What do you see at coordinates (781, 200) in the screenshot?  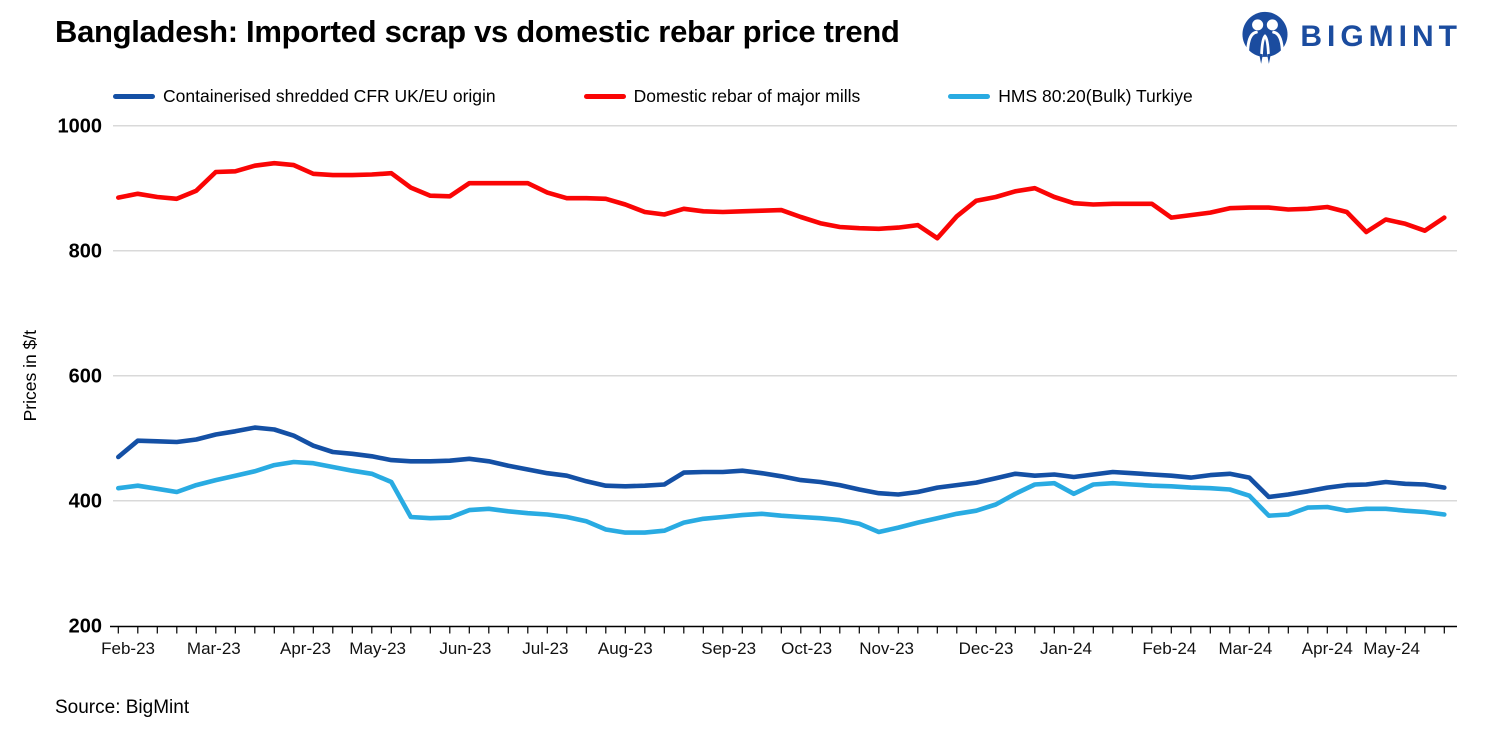 I see `series-line-domestic-rebar-of-major-mills` at bounding box center [781, 200].